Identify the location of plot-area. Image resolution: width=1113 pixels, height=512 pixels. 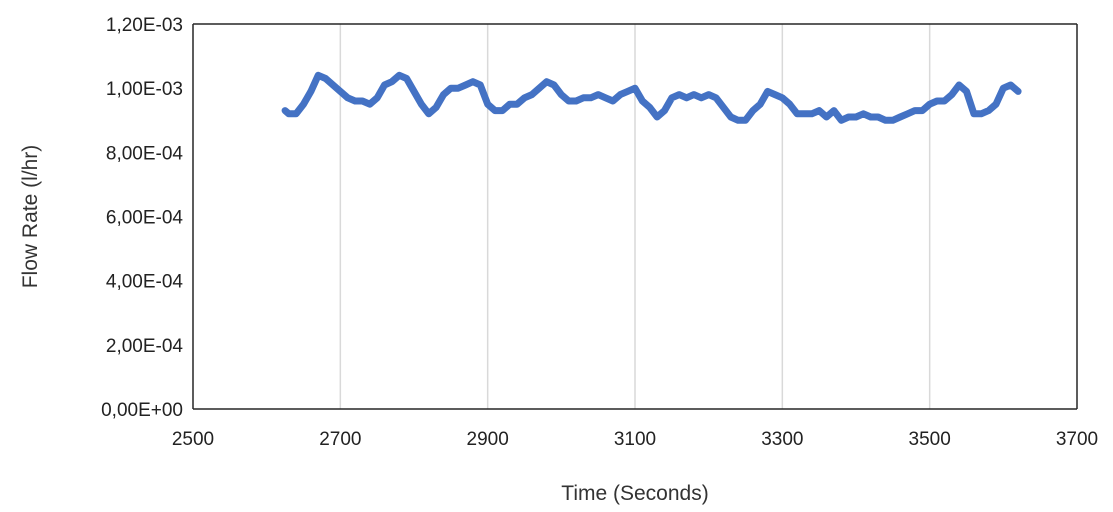
(651, 97).